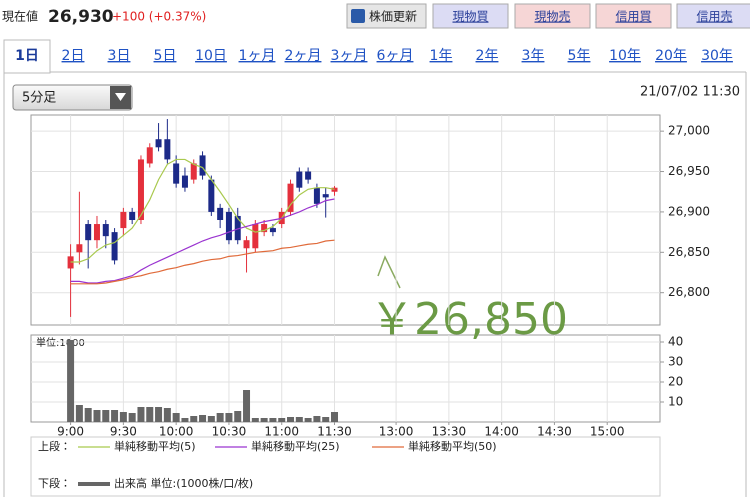 This screenshot has width=750, height=497. What do you see at coordinates (211, 56) in the screenshot?
I see `period-tab: 10日` at bounding box center [211, 56].